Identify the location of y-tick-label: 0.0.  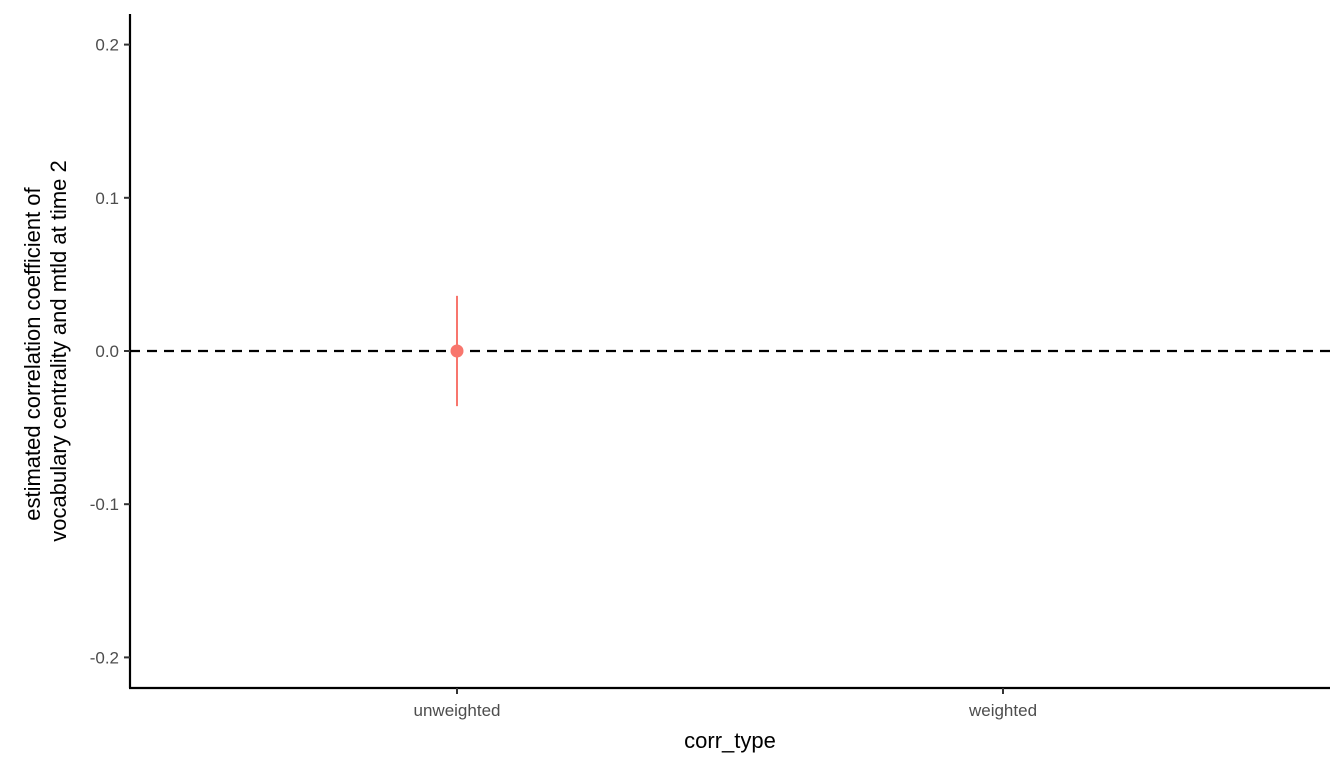
(107, 351).